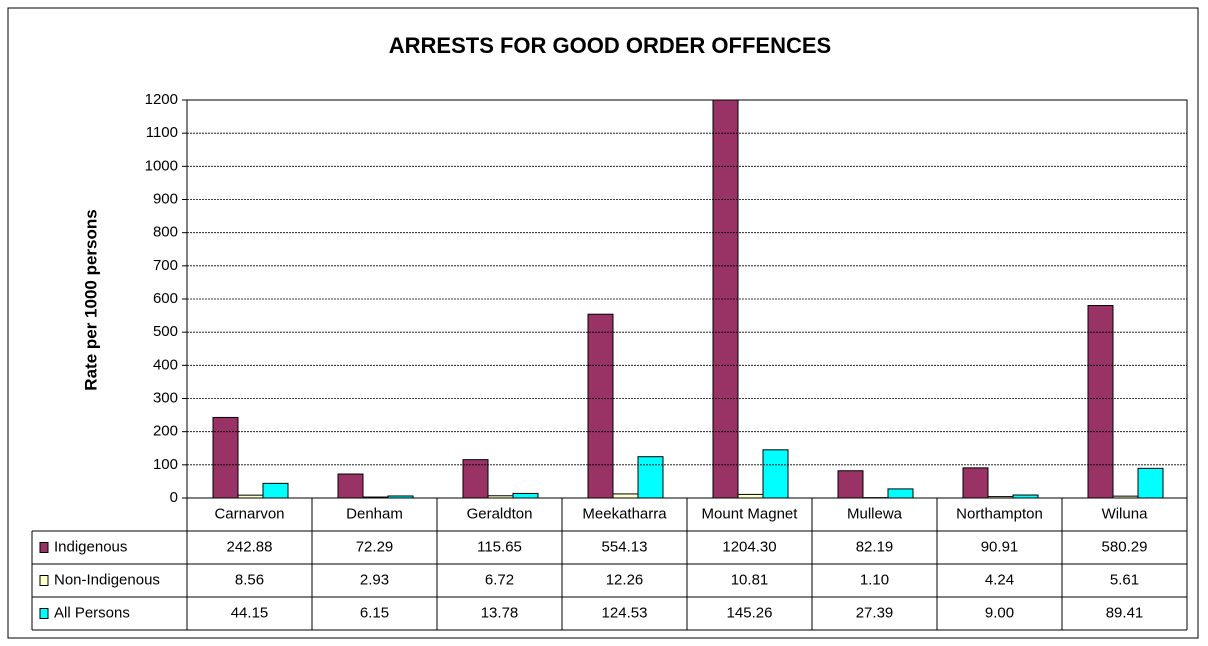  What do you see at coordinates (249, 579) in the screenshot?
I see `table-value: 8.56` at bounding box center [249, 579].